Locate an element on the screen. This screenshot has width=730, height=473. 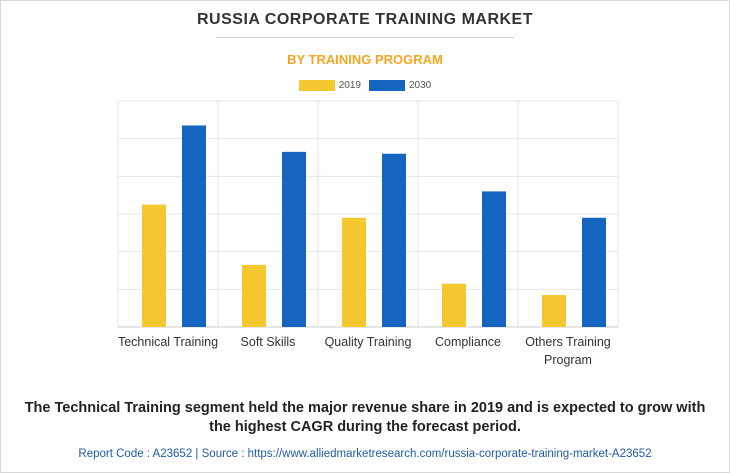
chart-title: RUSSIA CORPORATE TRAINING MARKET is located at coordinates (365, 19).